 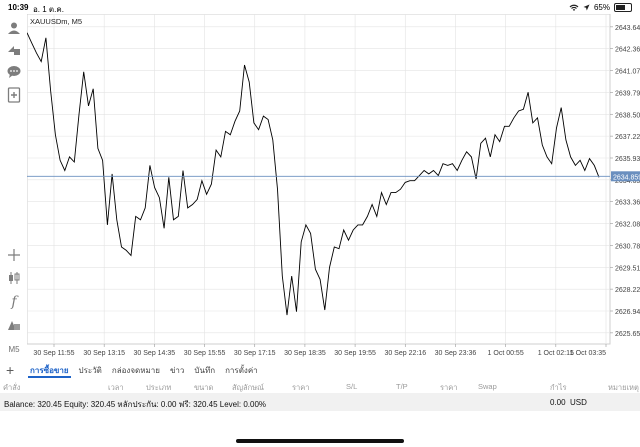 I want to click on x-tick-label: 30 Sep 23:36, so click(x=456, y=353).